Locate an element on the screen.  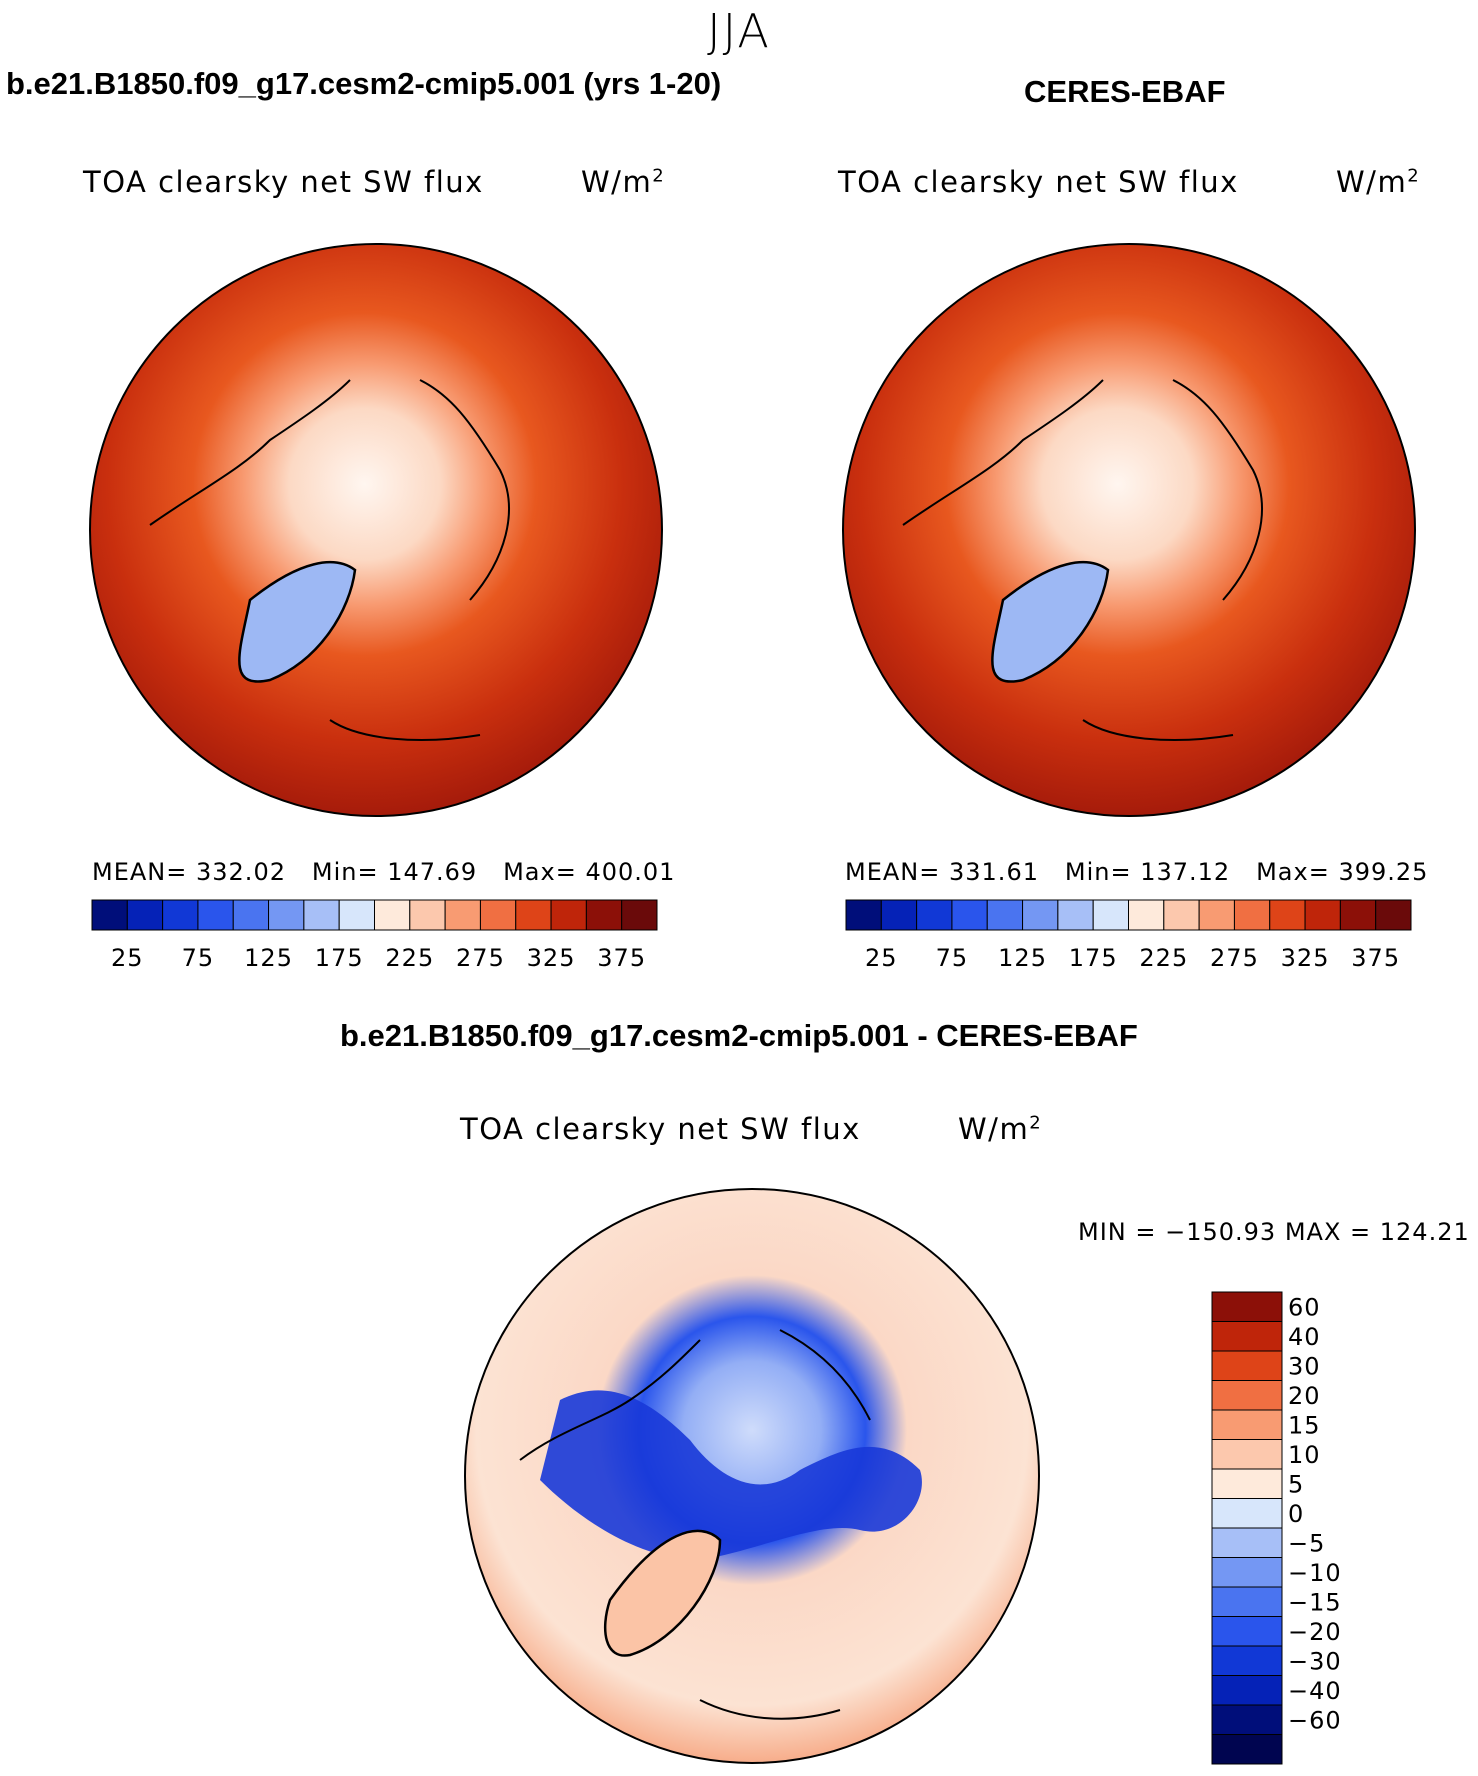
colorbar-obs-tick-label: 75 is located at coordinates (952, 958).